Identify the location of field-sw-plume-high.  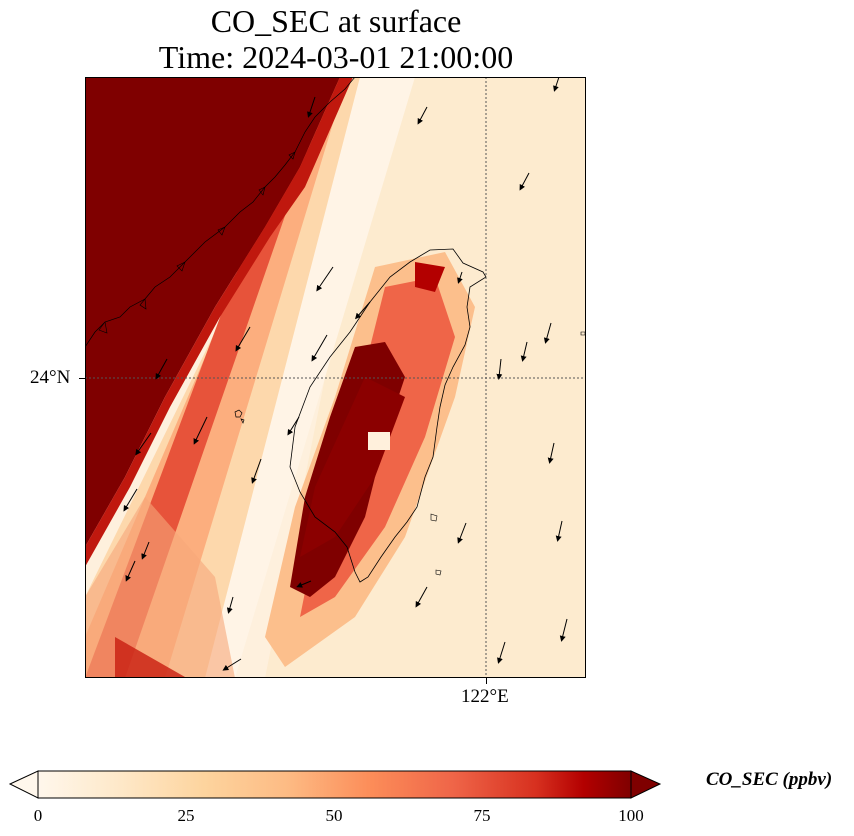
(160, 587).